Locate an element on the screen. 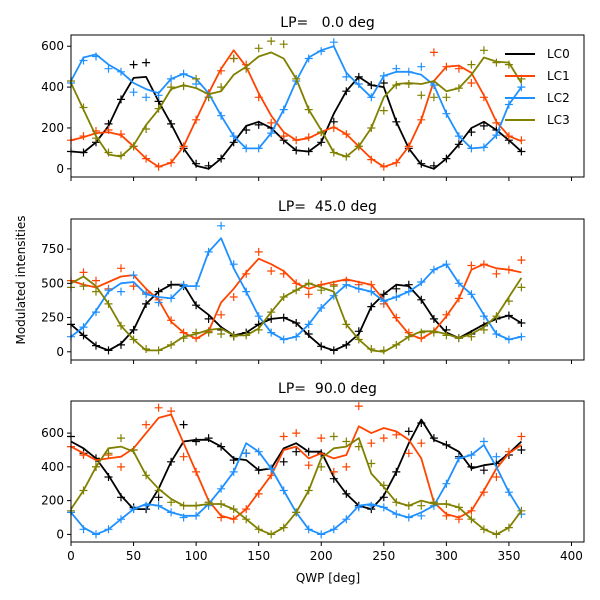 The height and width of the screenshot is (600, 600). y-tick-label: 600 is located at coordinates (52, 433).